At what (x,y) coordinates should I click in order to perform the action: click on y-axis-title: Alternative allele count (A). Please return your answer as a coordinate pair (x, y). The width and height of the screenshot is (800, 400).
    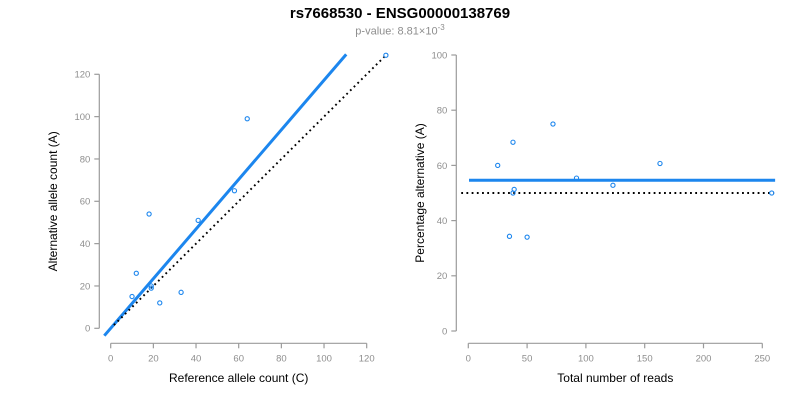
    Looking at the image, I should click on (53, 201).